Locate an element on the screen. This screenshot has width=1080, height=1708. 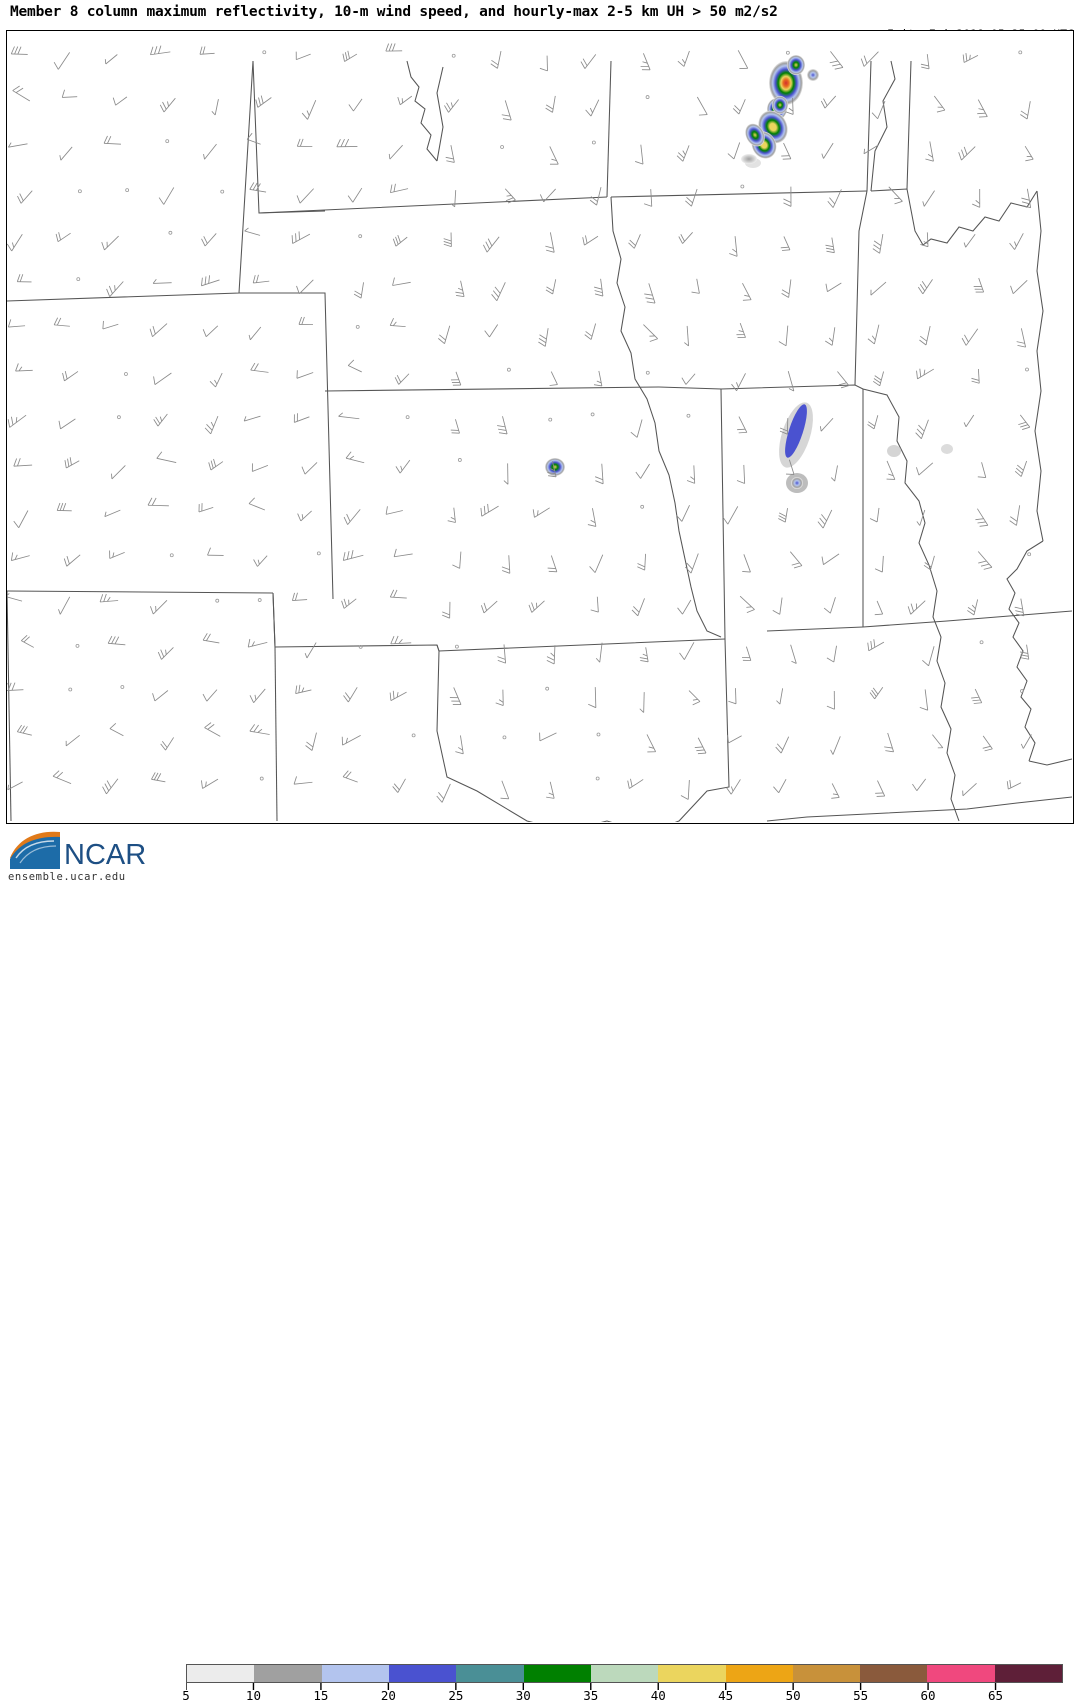
colorbar-tick-label: 20 is located at coordinates (388, 1695).